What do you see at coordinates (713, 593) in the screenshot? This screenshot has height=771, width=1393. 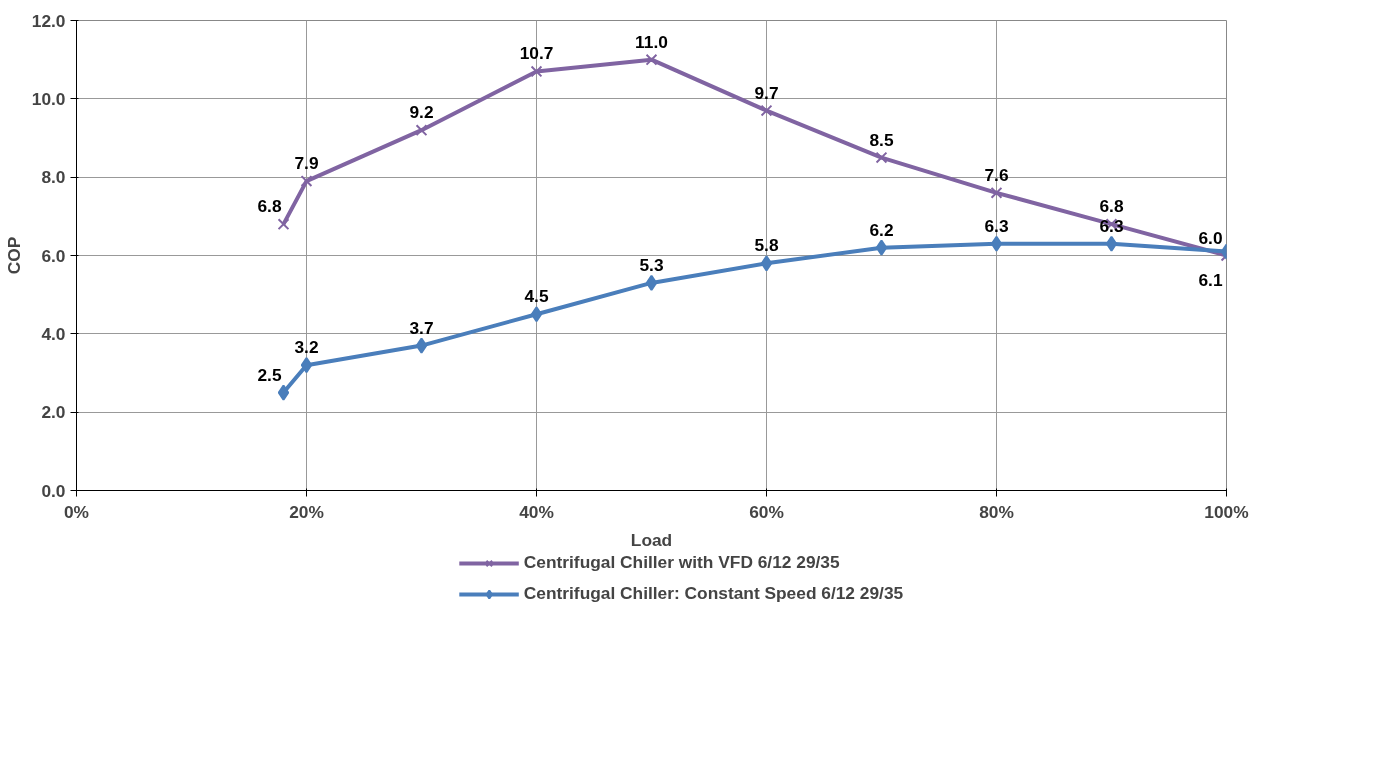 I see `legend-label: Centrifugal Chiller: Constant Speed 6/12 29/35` at bounding box center [713, 593].